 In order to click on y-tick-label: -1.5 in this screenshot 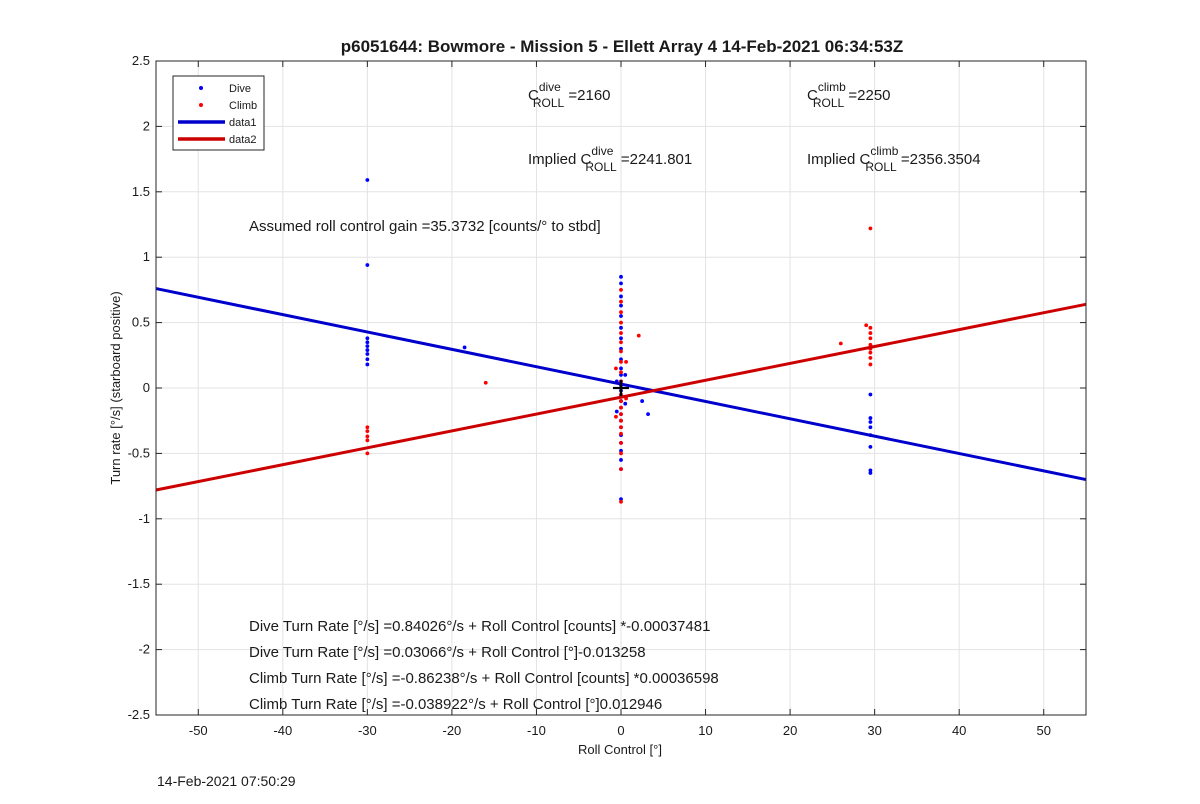, I will do `click(139, 583)`.